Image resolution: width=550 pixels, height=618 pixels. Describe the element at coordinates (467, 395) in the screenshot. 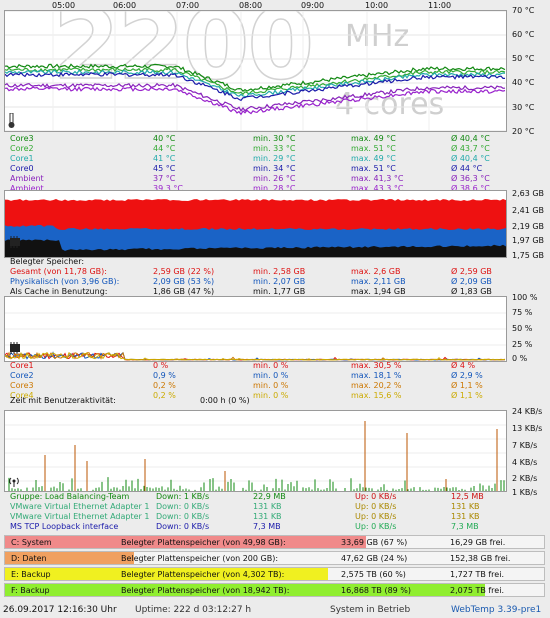

I see `legend-avg: Ø 1,1 %` at that location.